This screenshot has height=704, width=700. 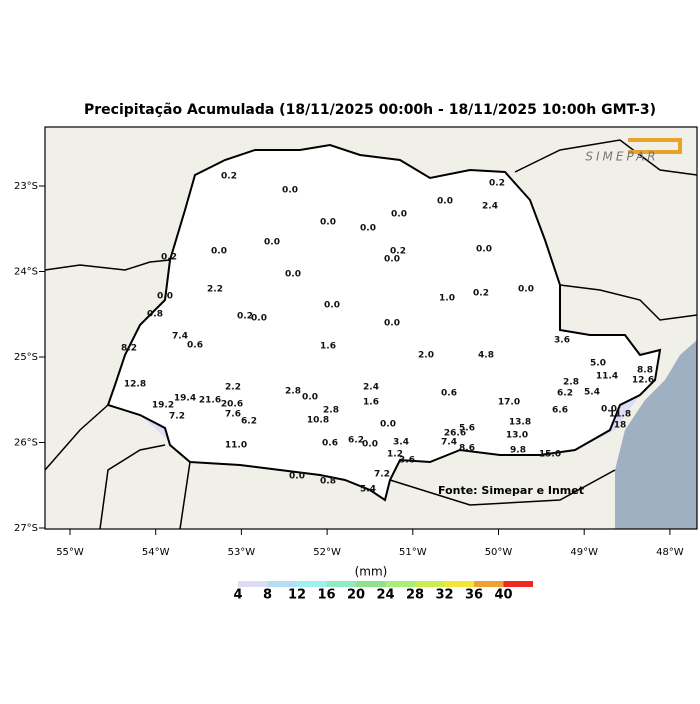 What do you see at coordinates (163, 406) in the screenshot?
I see `station-value: 19.2` at bounding box center [163, 406].